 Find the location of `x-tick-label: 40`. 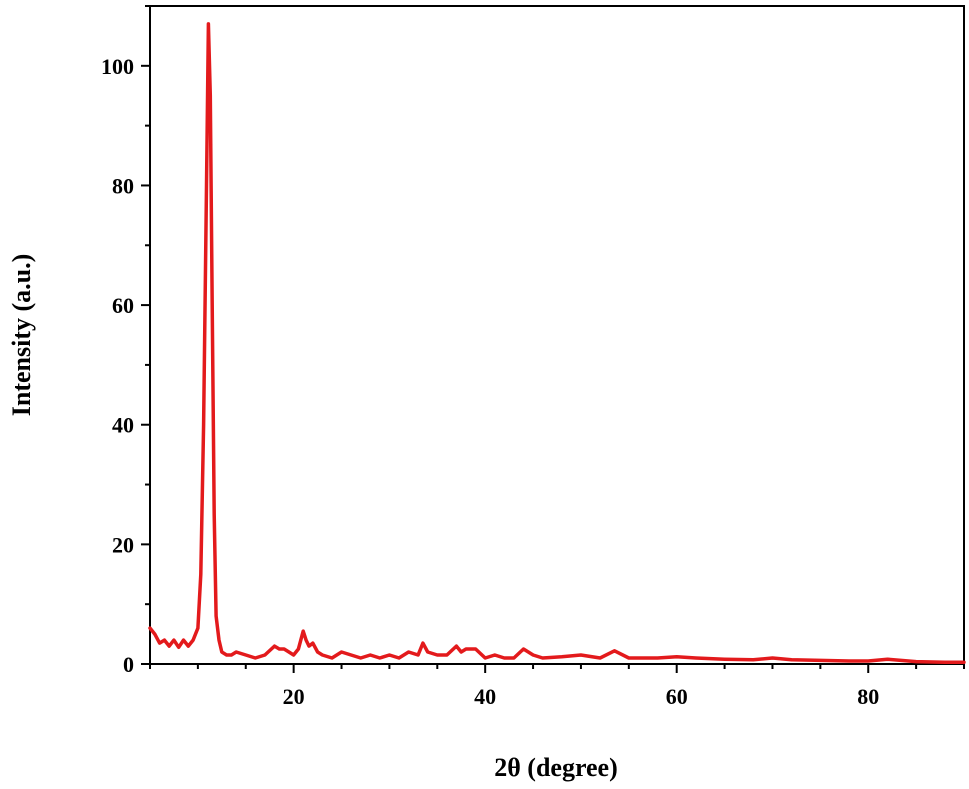

x-tick-label: 40 is located at coordinates (485, 696).